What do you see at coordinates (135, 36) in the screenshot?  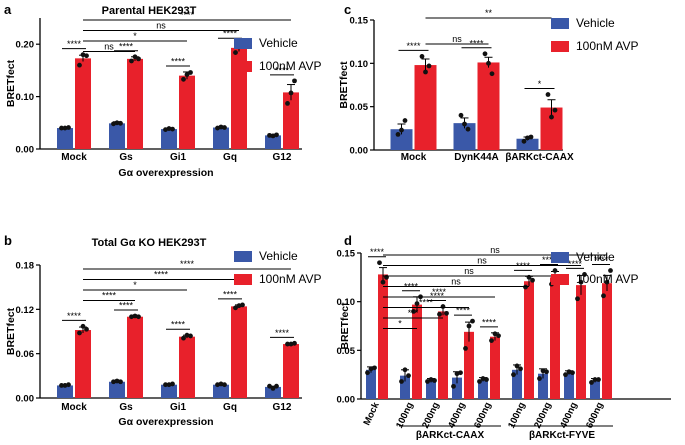 I see `sig-label-between: *` at bounding box center [135, 36].